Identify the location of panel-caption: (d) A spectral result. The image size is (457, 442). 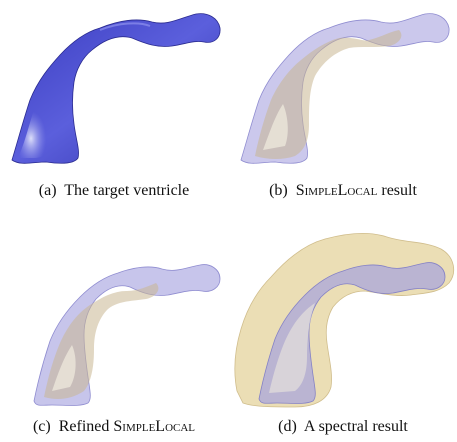
(343, 427).